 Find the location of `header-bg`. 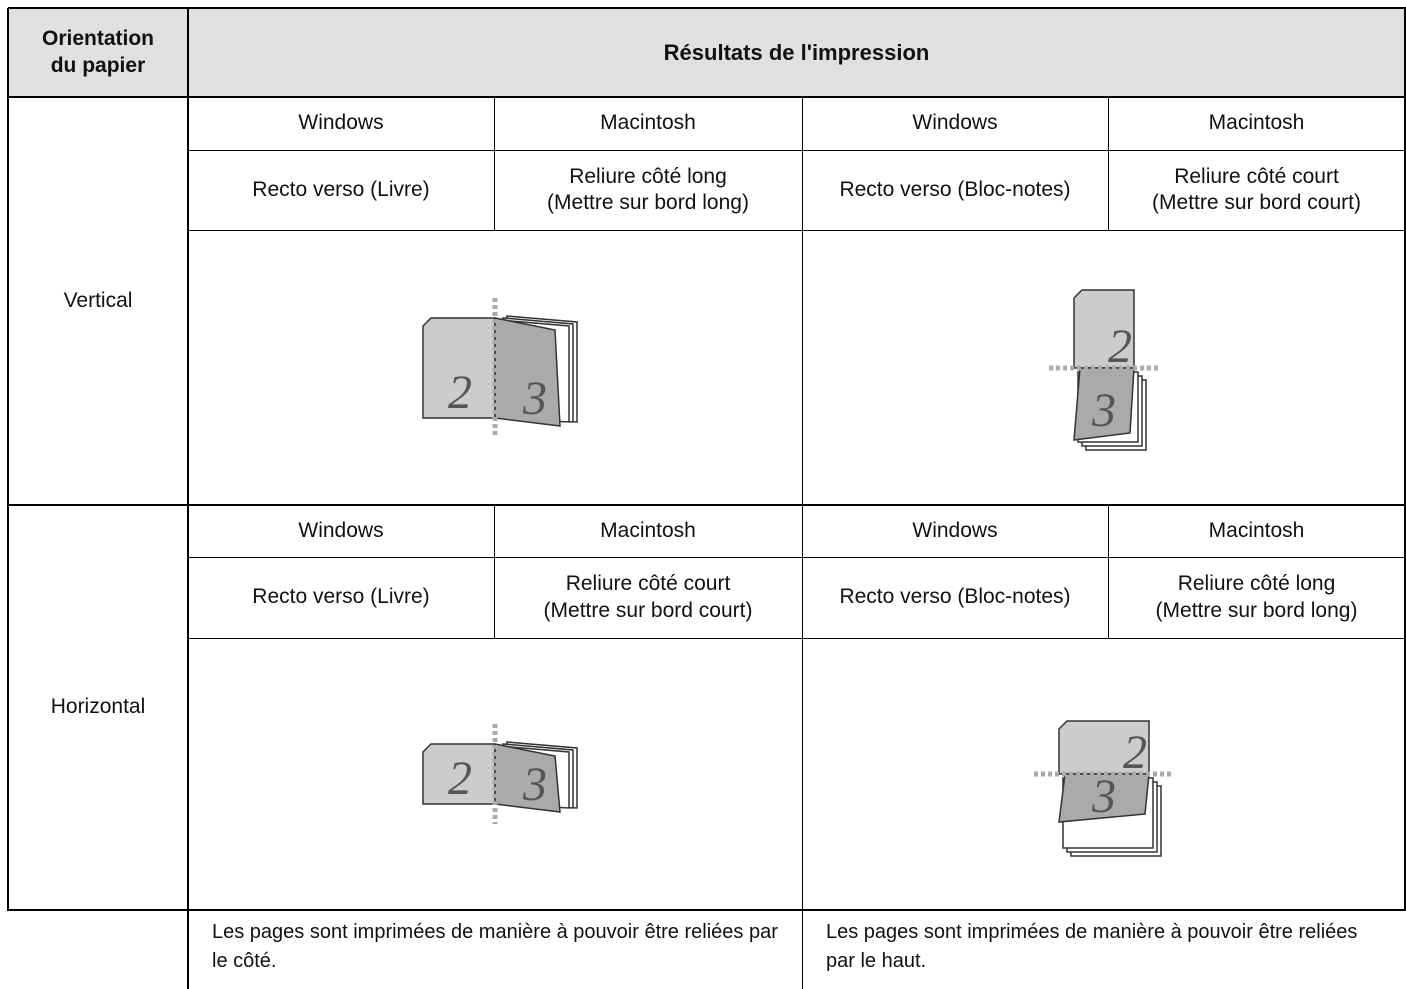

header-bg is located at coordinates (706, 52).